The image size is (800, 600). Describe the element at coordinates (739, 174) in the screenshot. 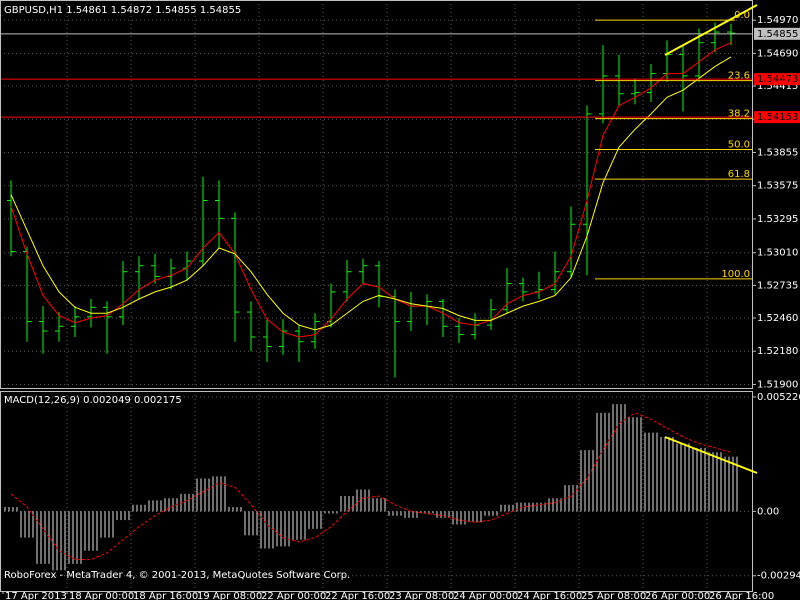

I see `fibo-label: 61.8` at that location.